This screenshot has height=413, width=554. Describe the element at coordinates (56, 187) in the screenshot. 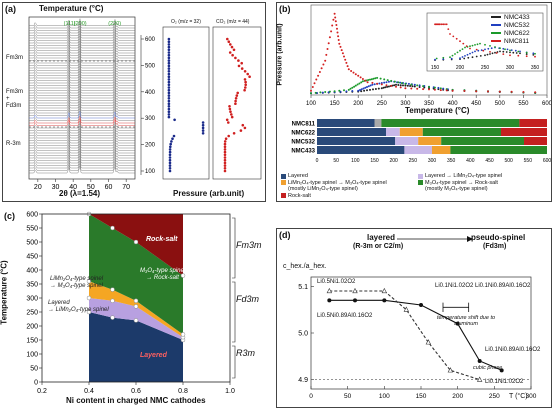

I see `xrd-xtick-label: 30` at that location.